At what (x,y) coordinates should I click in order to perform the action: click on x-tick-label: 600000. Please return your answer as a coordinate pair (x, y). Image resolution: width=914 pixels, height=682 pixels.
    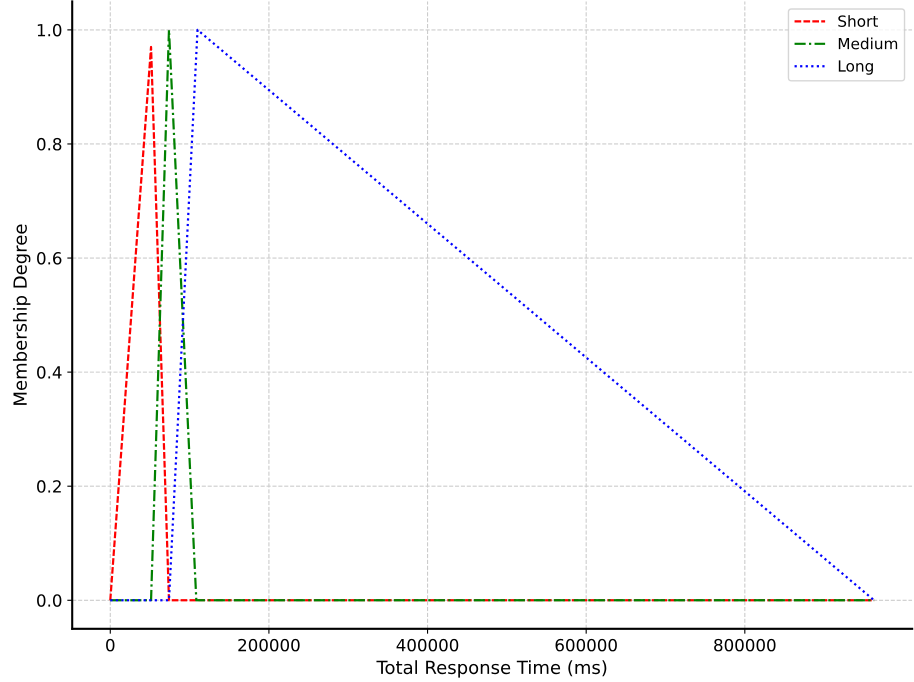
    Looking at the image, I should click on (586, 645).